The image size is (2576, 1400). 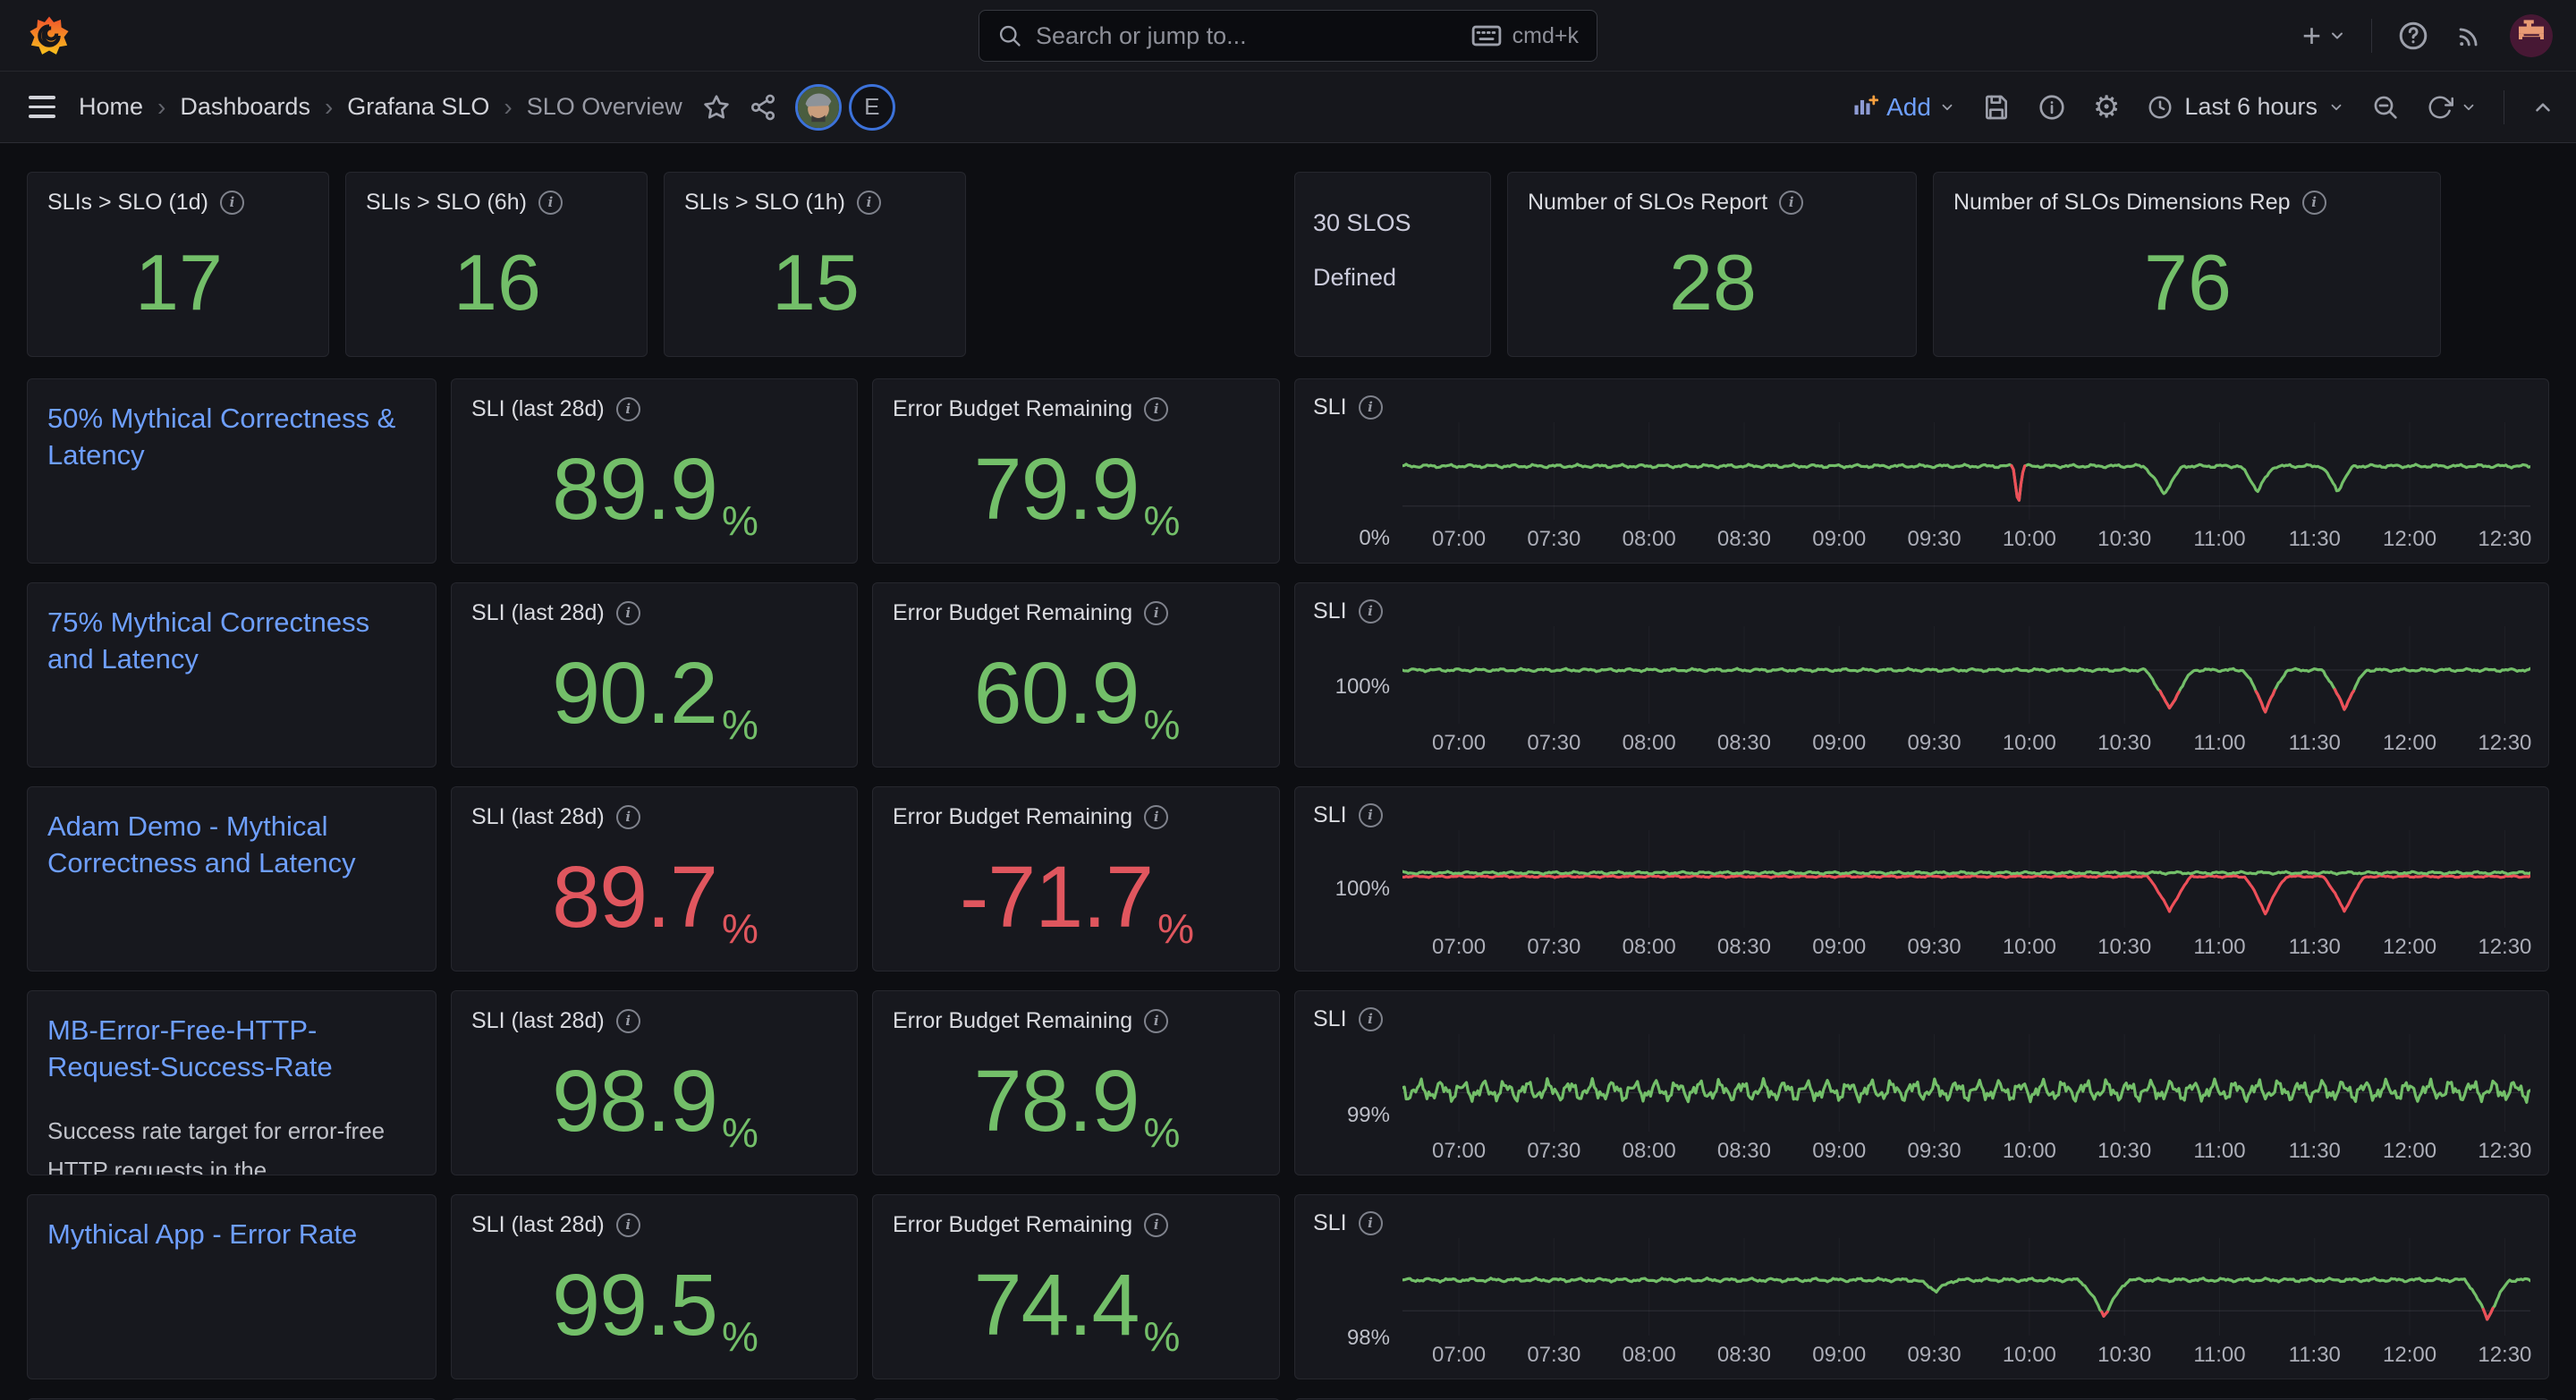 I want to click on stat-panel-slo-1d: SLIs > SLO (1d) i 17, so click(x=178, y=264).